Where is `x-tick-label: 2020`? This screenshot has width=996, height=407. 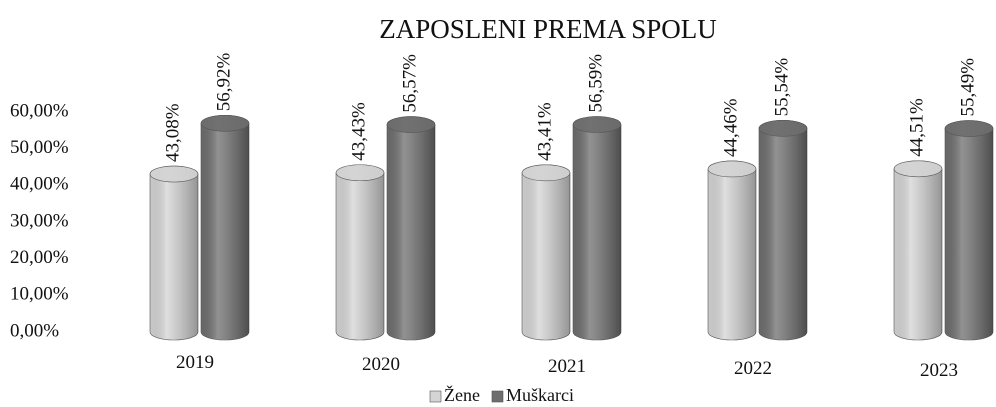 x-tick-label: 2020 is located at coordinates (381, 364).